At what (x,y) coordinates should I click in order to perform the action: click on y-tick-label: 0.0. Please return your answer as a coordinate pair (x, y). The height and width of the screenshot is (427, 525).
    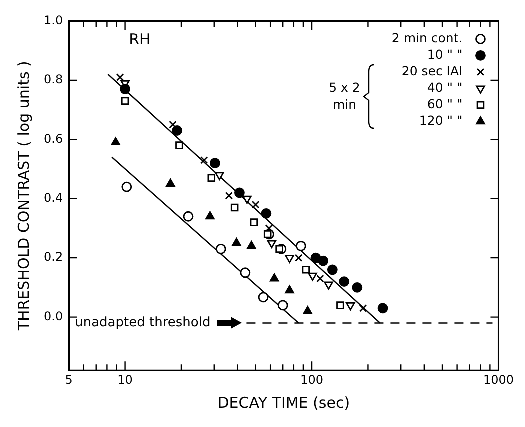
    Looking at the image, I should click on (54, 316).